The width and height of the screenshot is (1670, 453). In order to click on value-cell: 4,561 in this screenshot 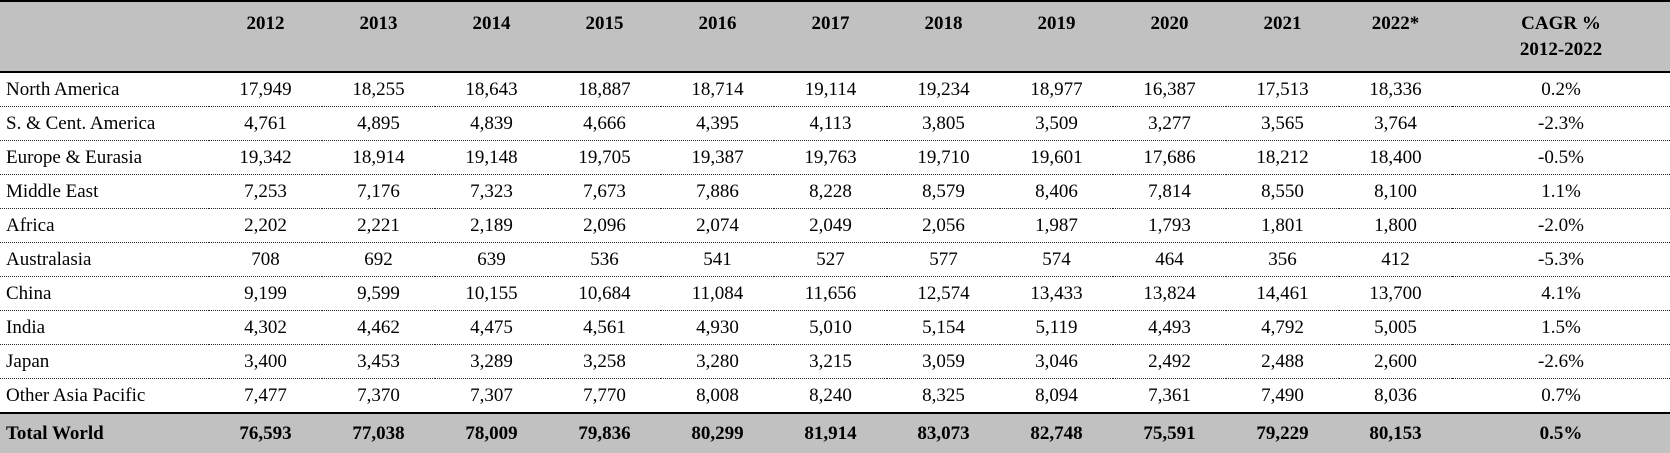, I will do `click(604, 327)`.